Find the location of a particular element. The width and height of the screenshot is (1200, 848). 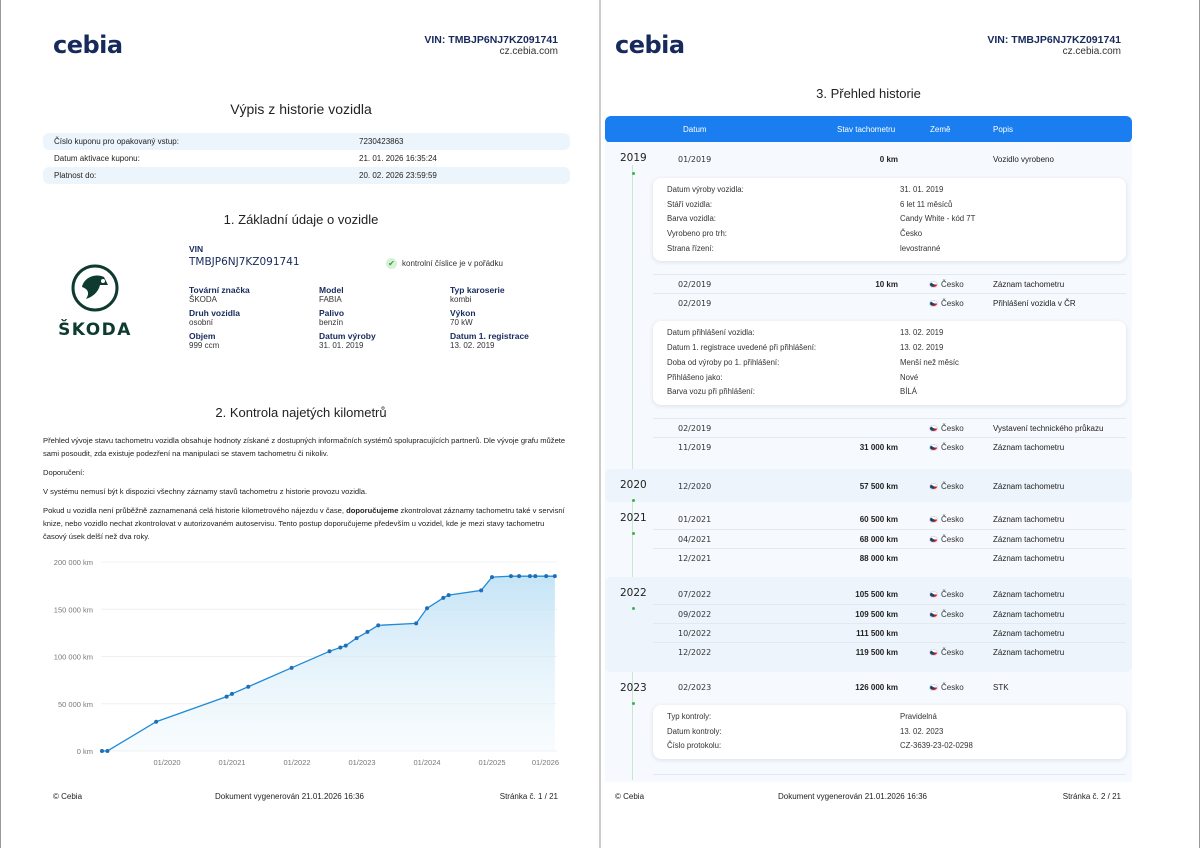

x-tick-label: 01/2022 is located at coordinates (296, 762).